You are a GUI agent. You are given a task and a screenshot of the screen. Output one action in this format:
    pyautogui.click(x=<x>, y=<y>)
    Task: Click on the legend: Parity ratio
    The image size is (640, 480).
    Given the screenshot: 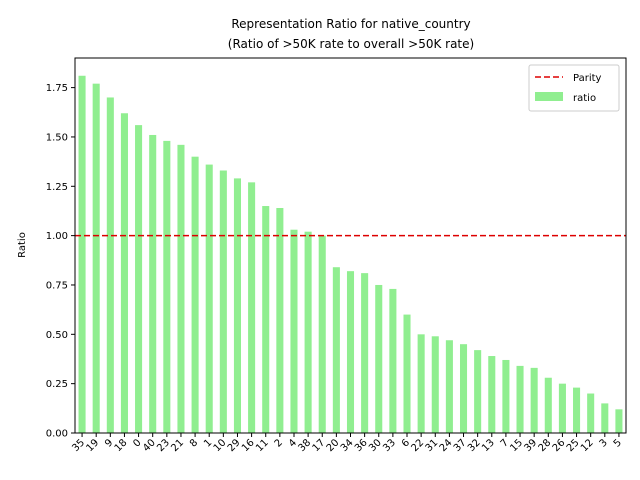 What is the action you would take?
    pyautogui.click(x=574, y=88)
    